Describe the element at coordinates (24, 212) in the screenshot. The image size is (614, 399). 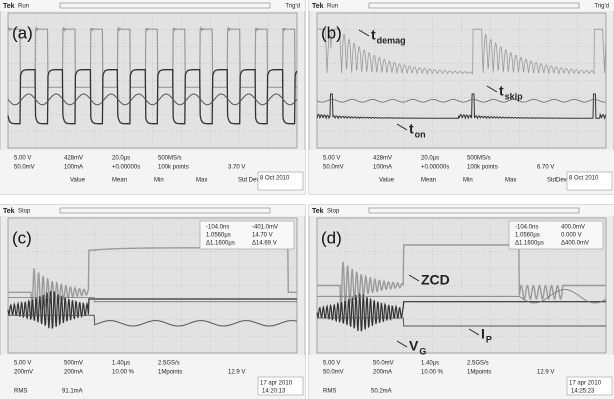
I see `status: Stop` at that location.